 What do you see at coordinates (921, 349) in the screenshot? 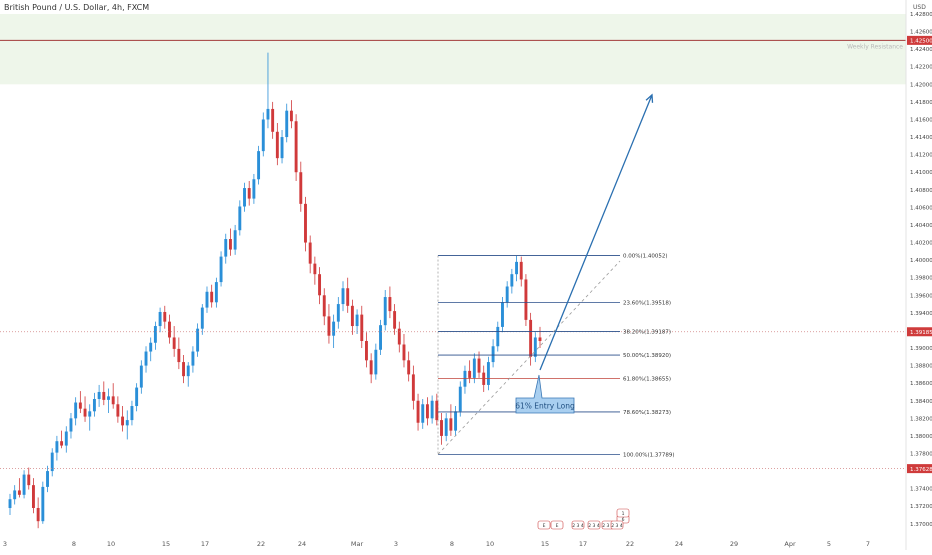
I see `y-tick-label: 1.39000` at bounding box center [921, 349].